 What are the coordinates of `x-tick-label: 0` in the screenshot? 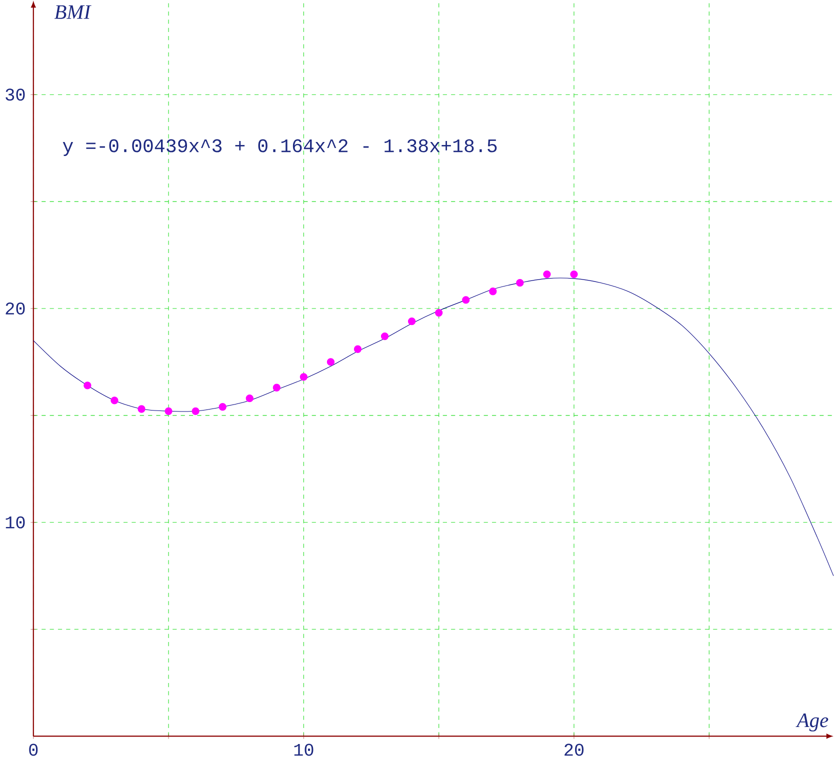 It's located at (33, 750).